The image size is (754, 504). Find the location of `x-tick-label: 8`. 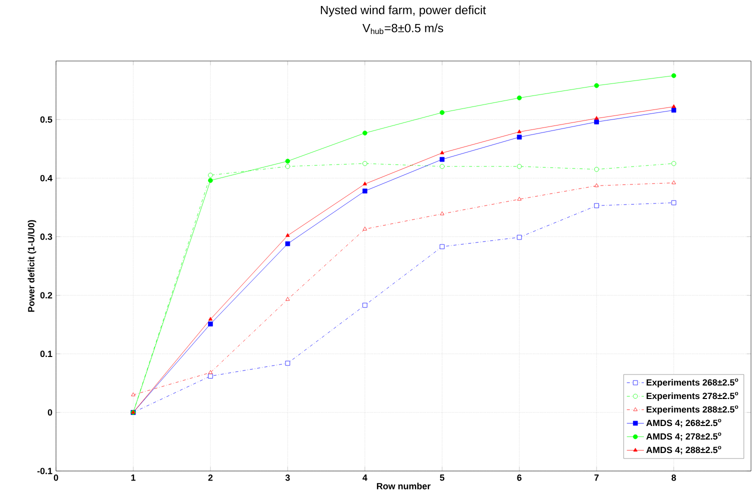

x-tick-label: 8 is located at coordinates (674, 477).